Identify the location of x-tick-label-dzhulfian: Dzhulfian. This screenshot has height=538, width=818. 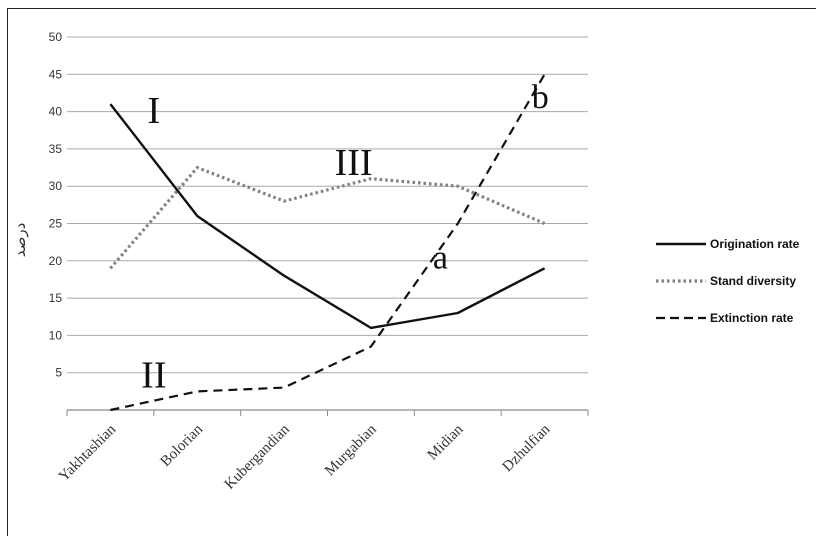
(527, 448).